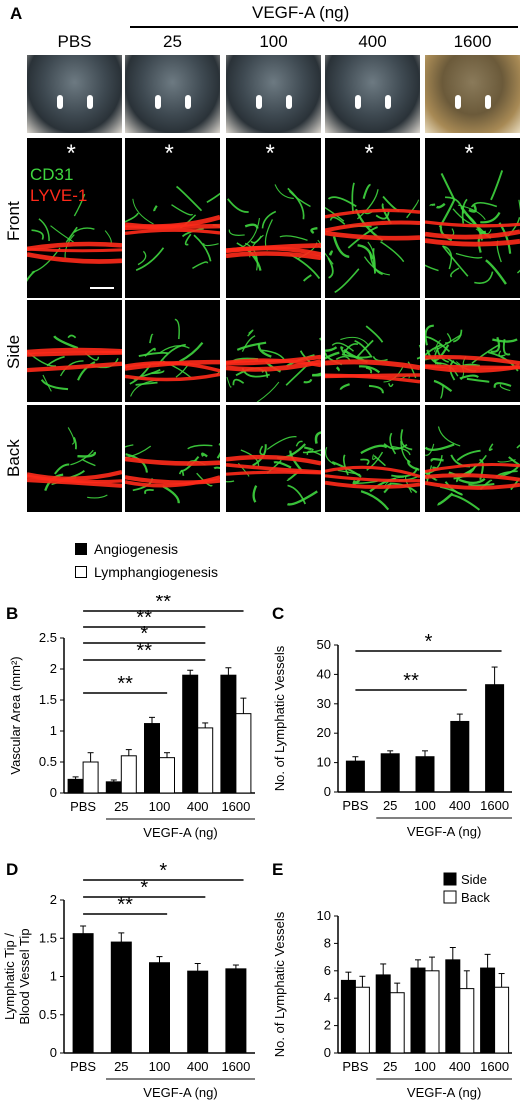 The height and width of the screenshot is (1107, 520). What do you see at coordinates (53, 976) in the screenshot?
I see `y-tick-label: 1` at bounding box center [53, 976].